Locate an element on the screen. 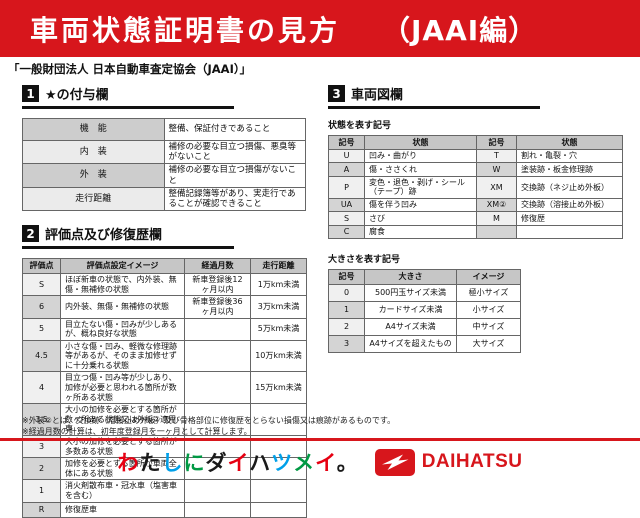 The image size is (640, 518). table-row: C 腐食 is located at coordinates (475, 232).